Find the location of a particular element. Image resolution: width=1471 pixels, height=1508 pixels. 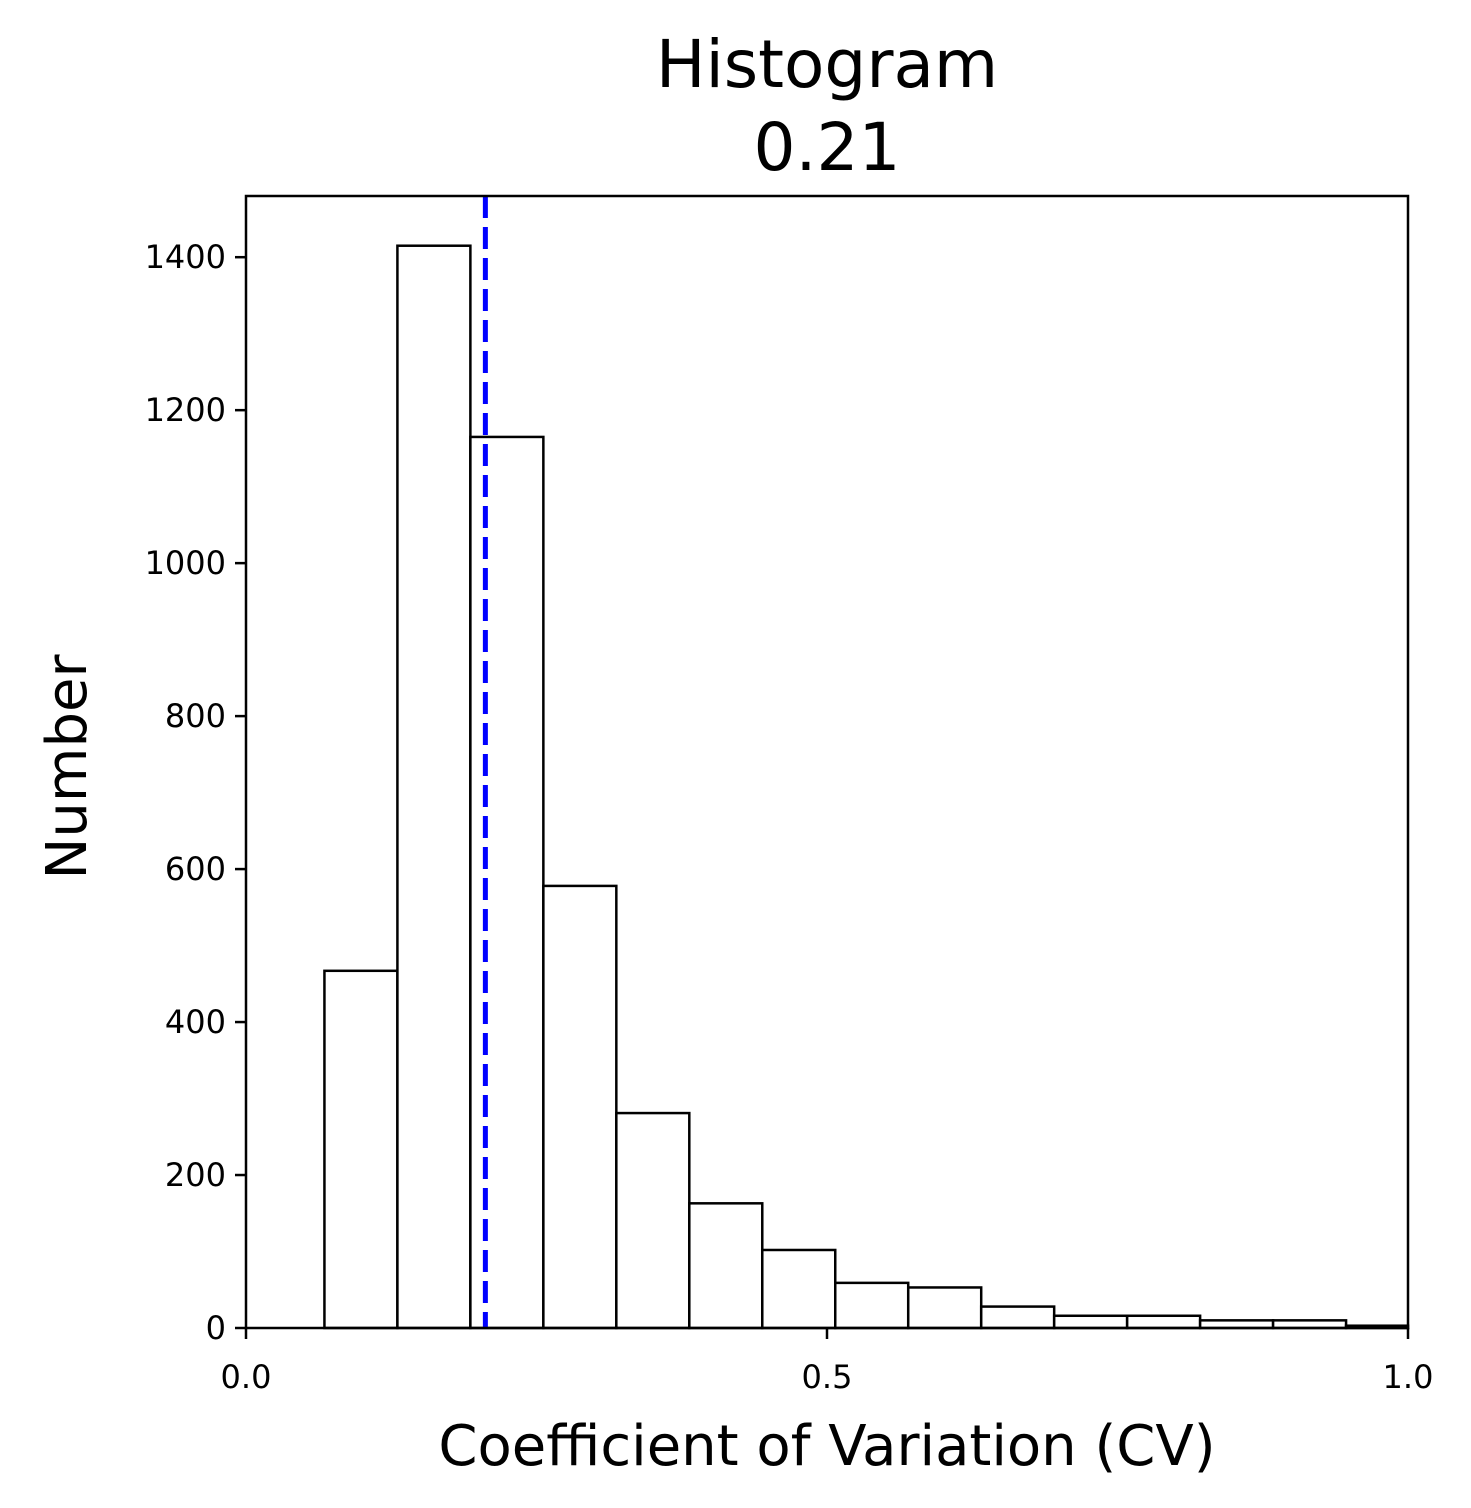

y-tick-label: 800 is located at coordinates (195, 716).